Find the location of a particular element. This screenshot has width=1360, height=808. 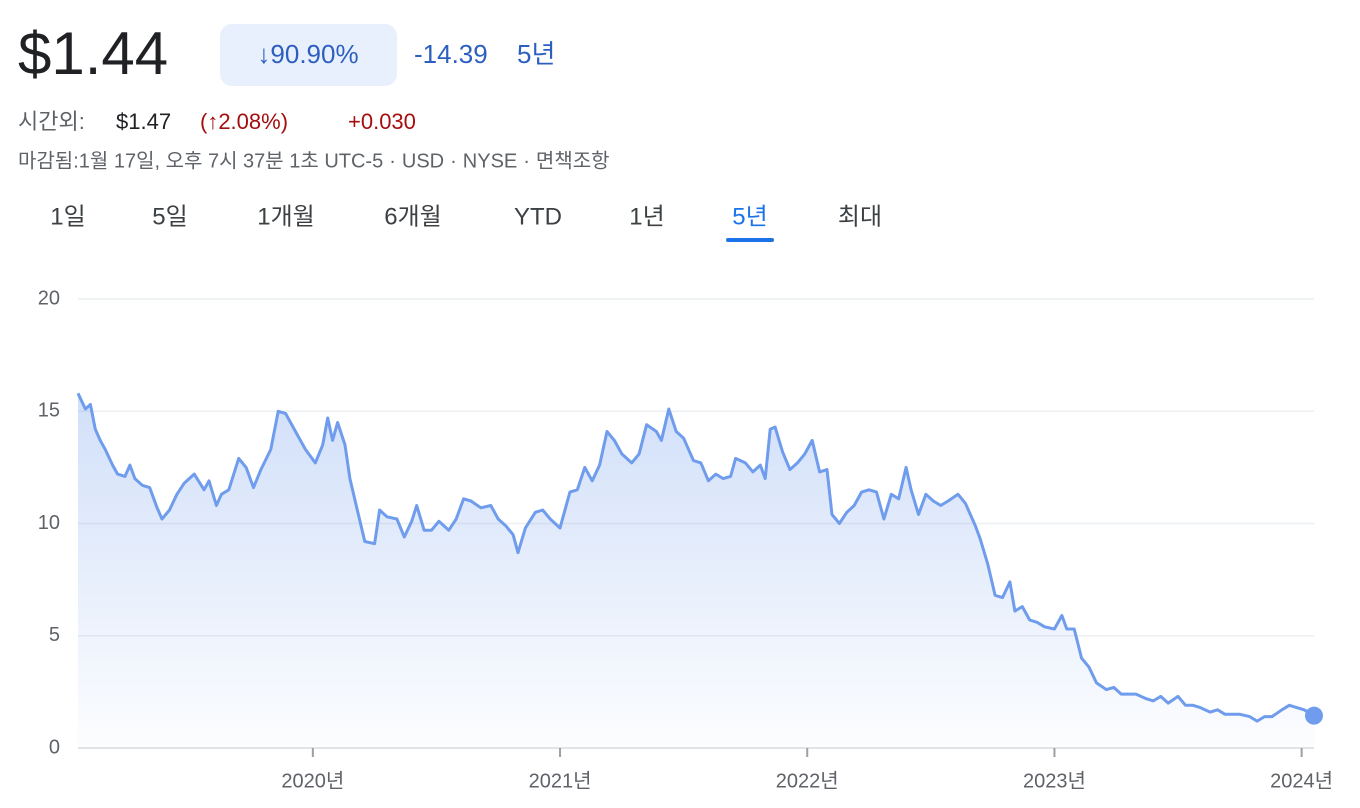

change-percent: ↓90.90% is located at coordinates (307, 54).